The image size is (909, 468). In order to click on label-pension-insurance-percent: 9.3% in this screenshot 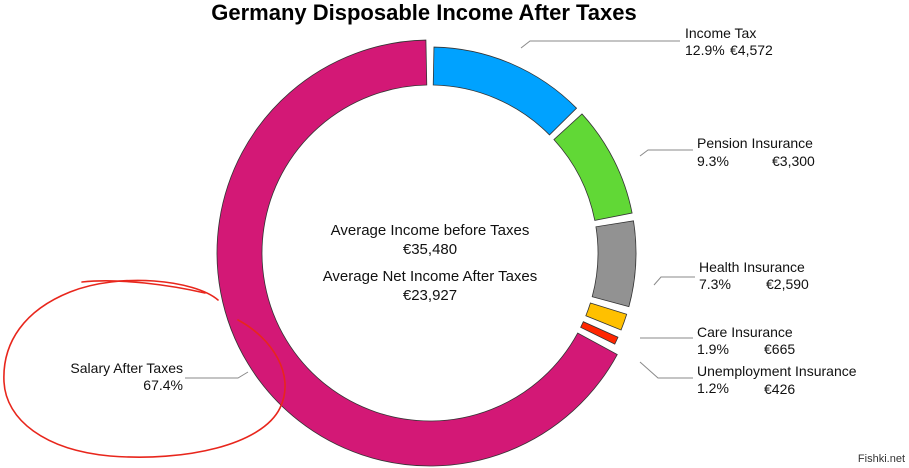, I will do `click(713, 161)`.